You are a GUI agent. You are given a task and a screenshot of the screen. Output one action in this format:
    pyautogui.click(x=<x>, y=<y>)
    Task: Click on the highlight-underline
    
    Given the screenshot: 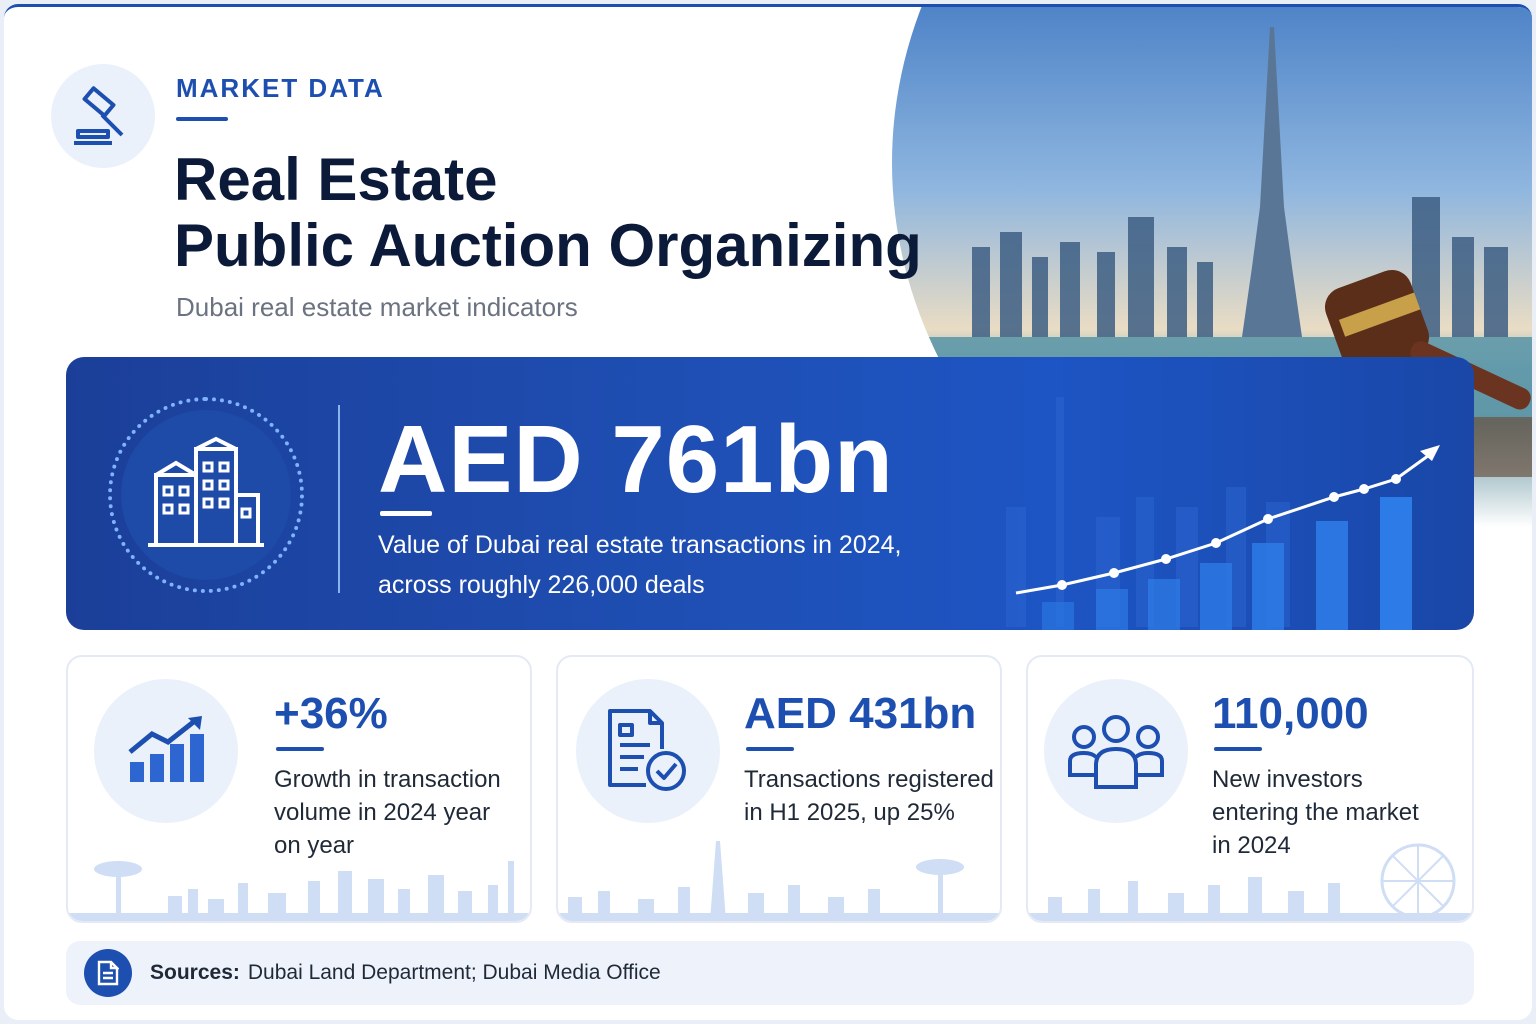 What is the action you would take?
    pyautogui.click(x=406, y=513)
    